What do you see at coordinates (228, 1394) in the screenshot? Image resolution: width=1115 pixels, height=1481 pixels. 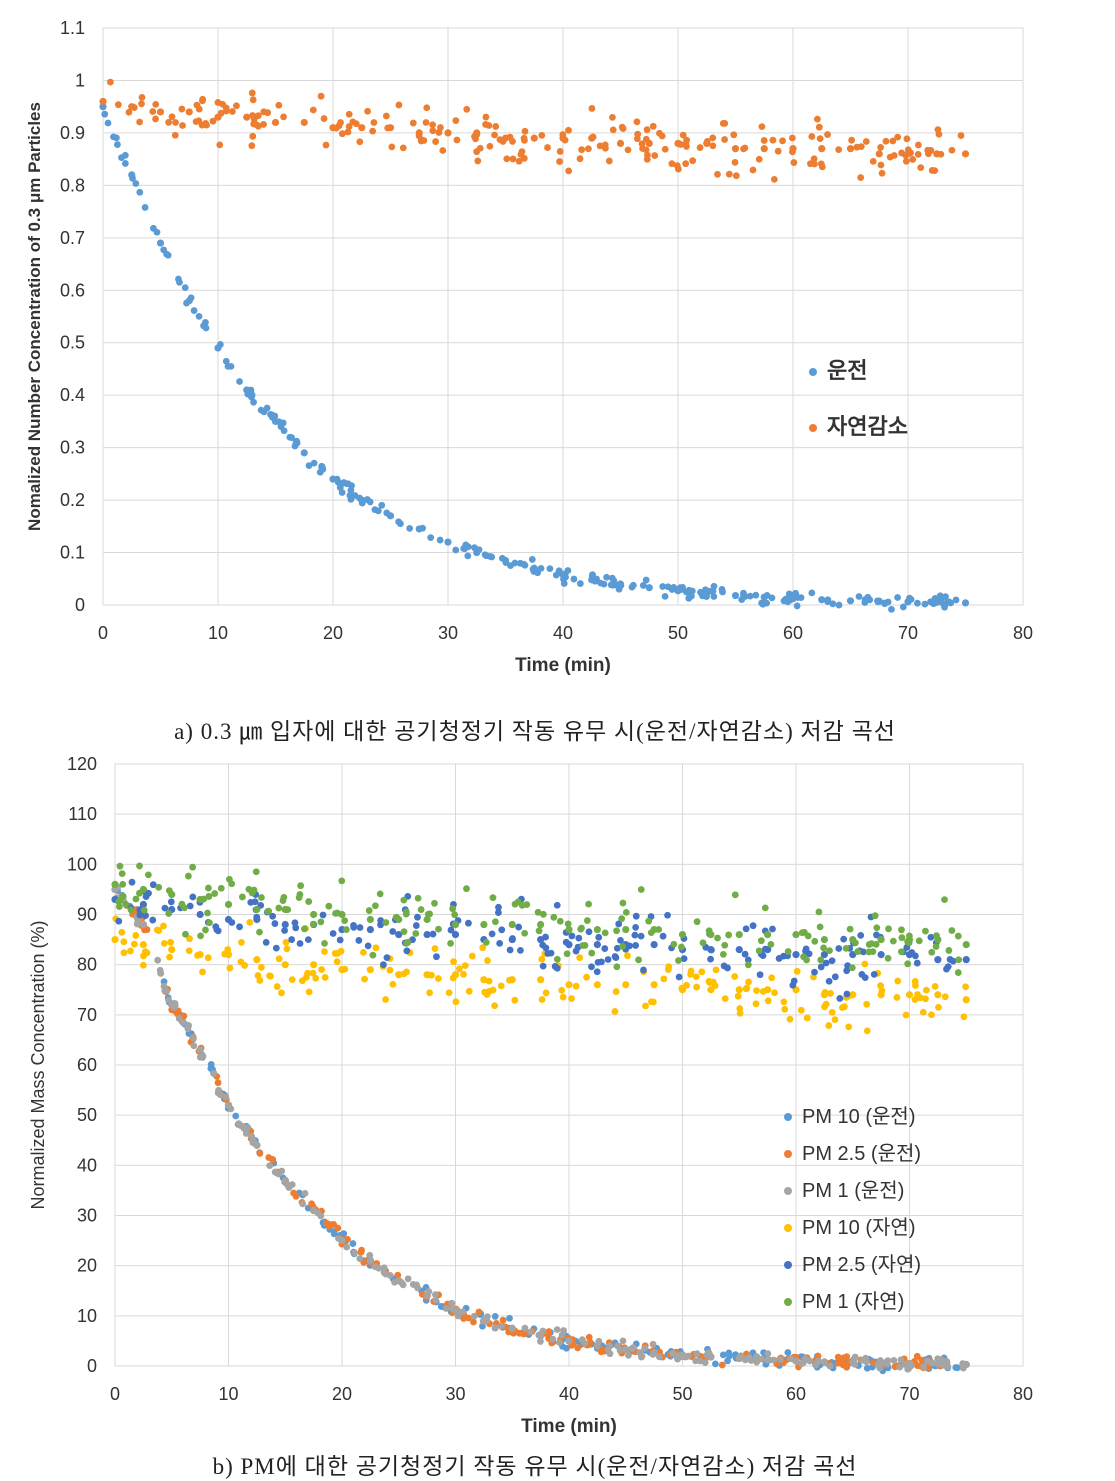 I see `x-tick-label: 10` at bounding box center [228, 1394].